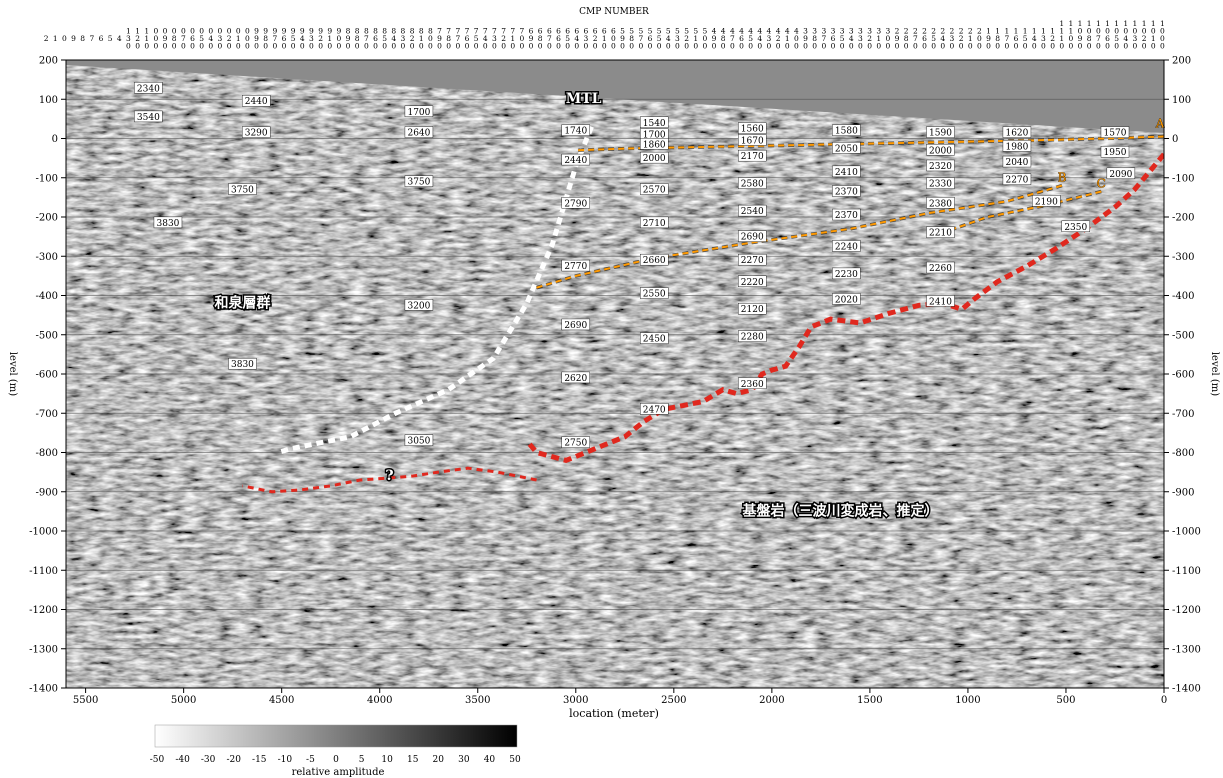 This screenshot has width=1223, height=778. Describe the element at coordinates (439, 760) in the screenshot. I see `colorbar-tick-label: 20` at that location.